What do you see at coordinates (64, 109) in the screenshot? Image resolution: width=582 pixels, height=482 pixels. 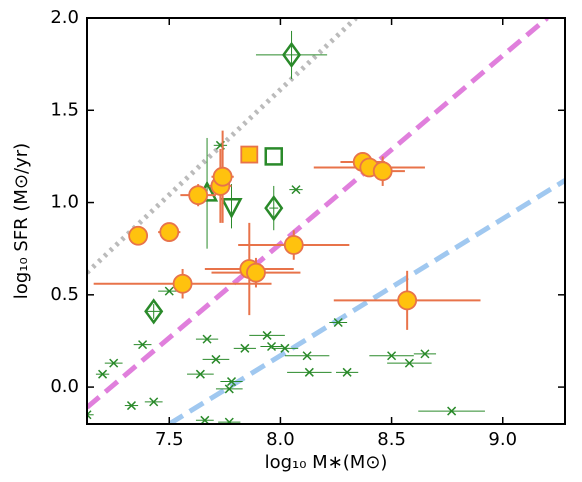 I see `y-tick-label: 1.5` at bounding box center [64, 109].